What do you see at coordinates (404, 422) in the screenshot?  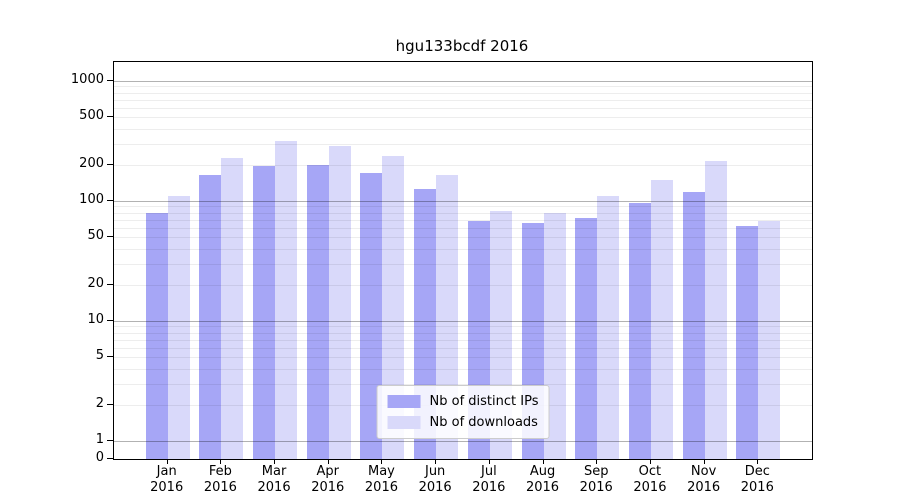 I see `legend-swatch-downloads` at bounding box center [404, 422].